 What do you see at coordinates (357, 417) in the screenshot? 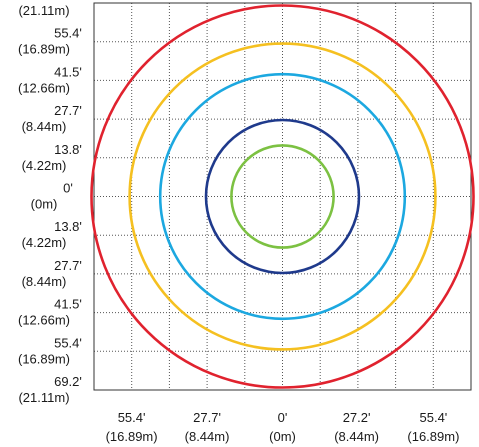
I see `x-tick-label-ft: 27.2'` at bounding box center [357, 417].